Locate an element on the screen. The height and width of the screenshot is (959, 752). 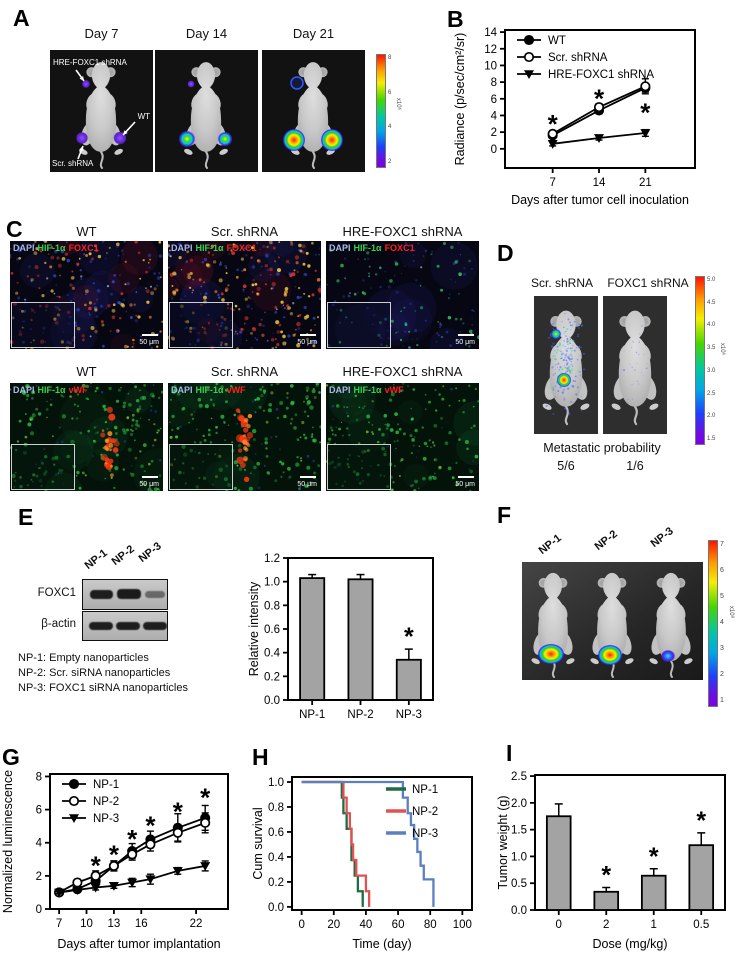
panel-a-day21-title: Day 21 is located at coordinates (313, 33).